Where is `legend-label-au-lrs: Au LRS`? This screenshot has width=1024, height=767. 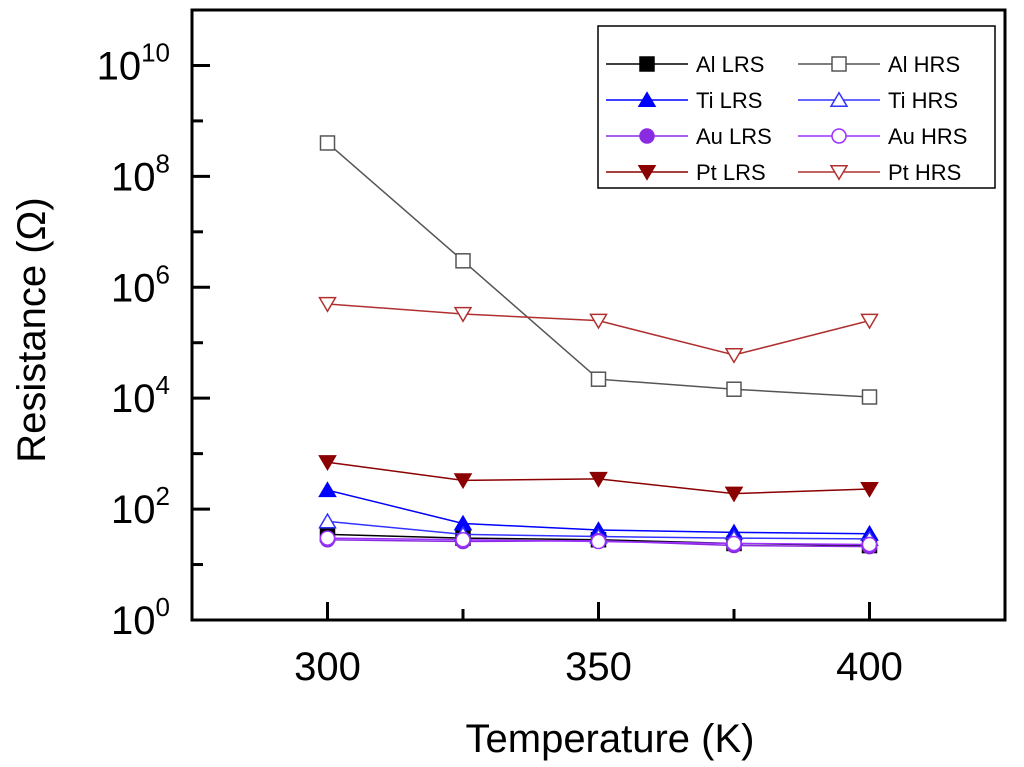 legend-label-au-lrs: Au LRS is located at coordinates (734, 136).